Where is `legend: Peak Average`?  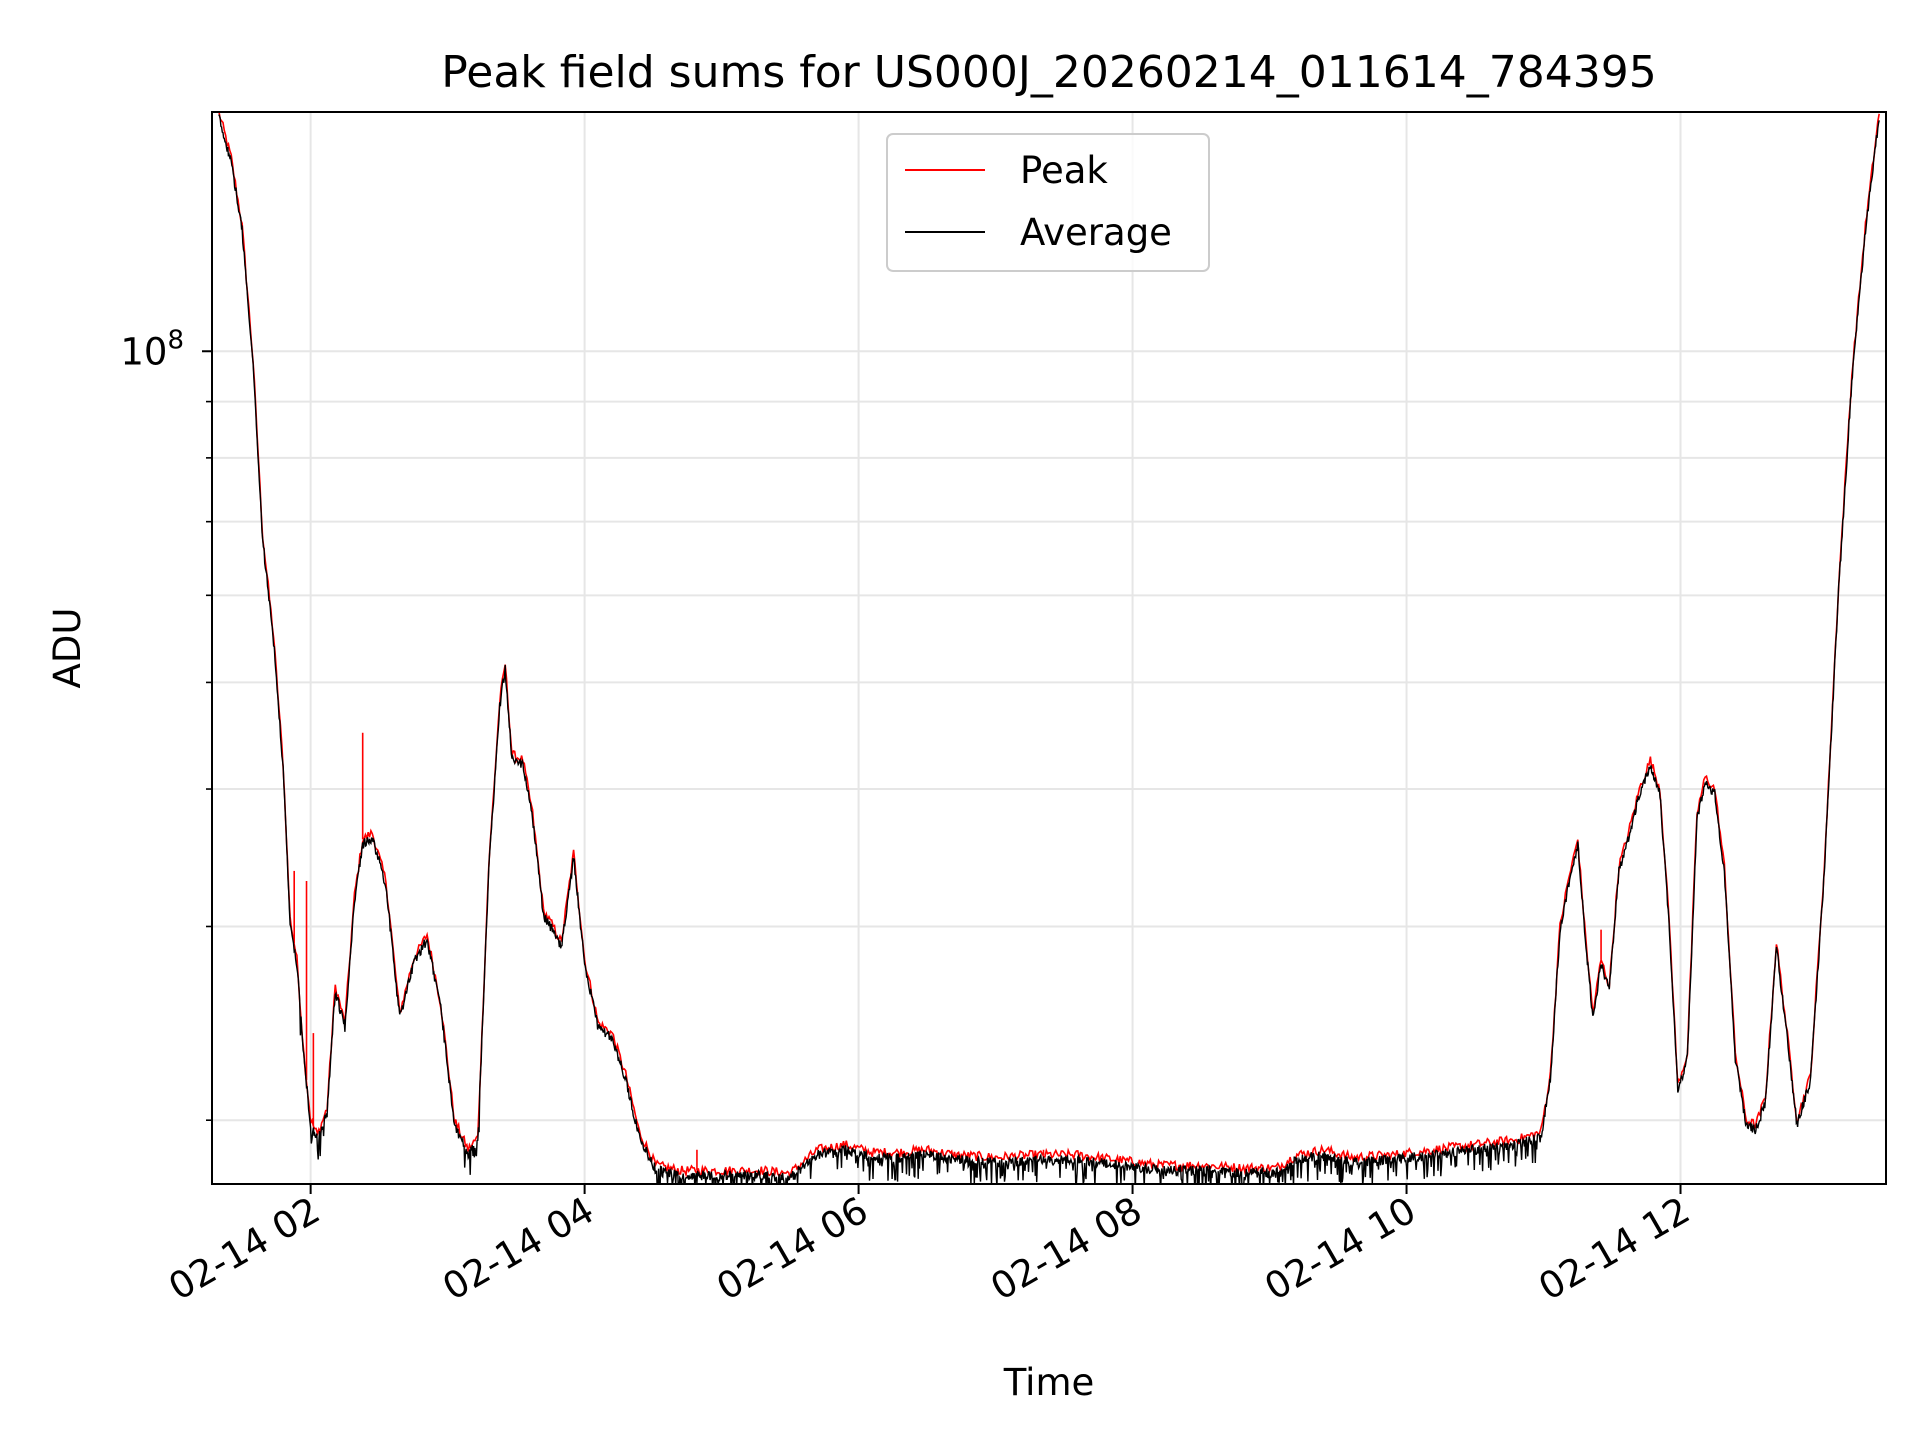
legend: Peak Average is located at coordinates (1048, 202).